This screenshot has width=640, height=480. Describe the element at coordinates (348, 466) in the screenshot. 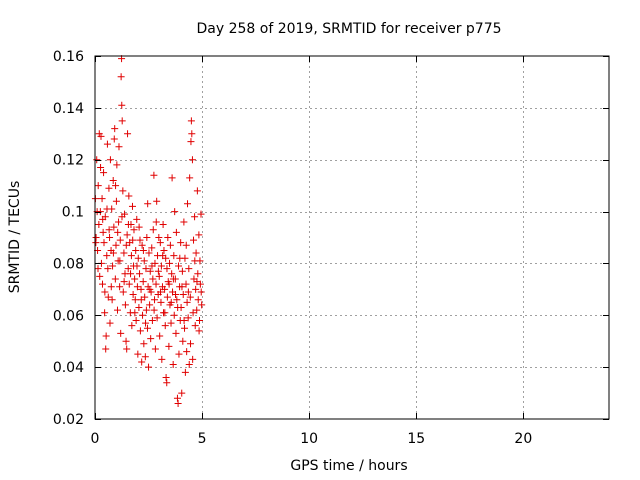

I see `x-axis-label: GPS time / hours` at that location.